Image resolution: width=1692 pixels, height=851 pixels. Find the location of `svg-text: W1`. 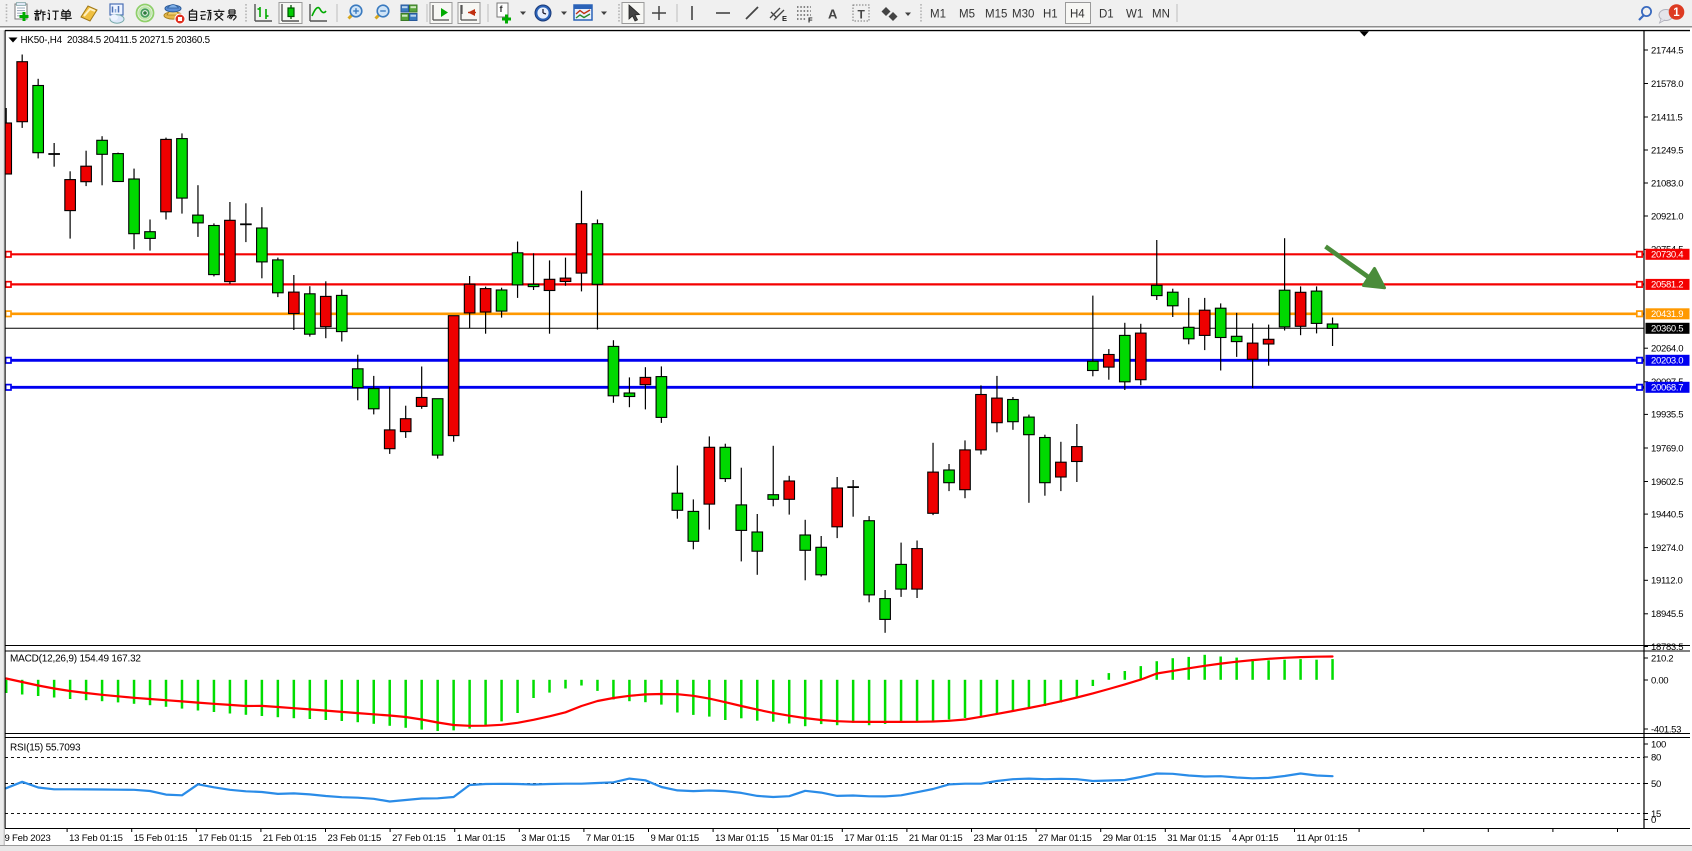

svg-text: W1 is located at coordinates (1134, 15).